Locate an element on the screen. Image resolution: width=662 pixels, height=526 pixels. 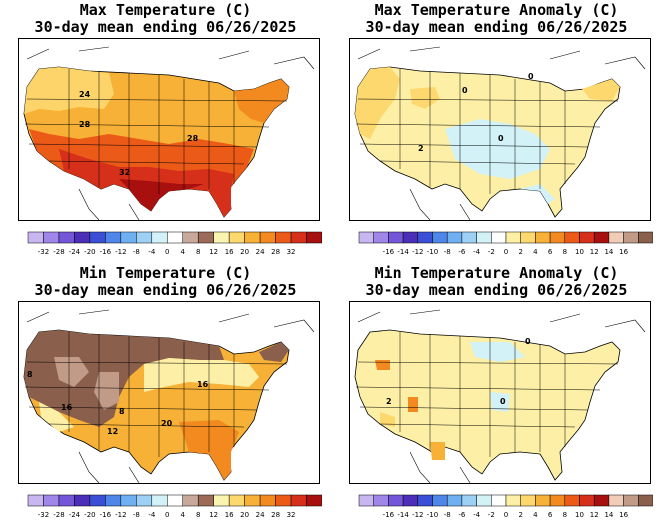
contour-label: 20 is located at coordinates (167, 423).